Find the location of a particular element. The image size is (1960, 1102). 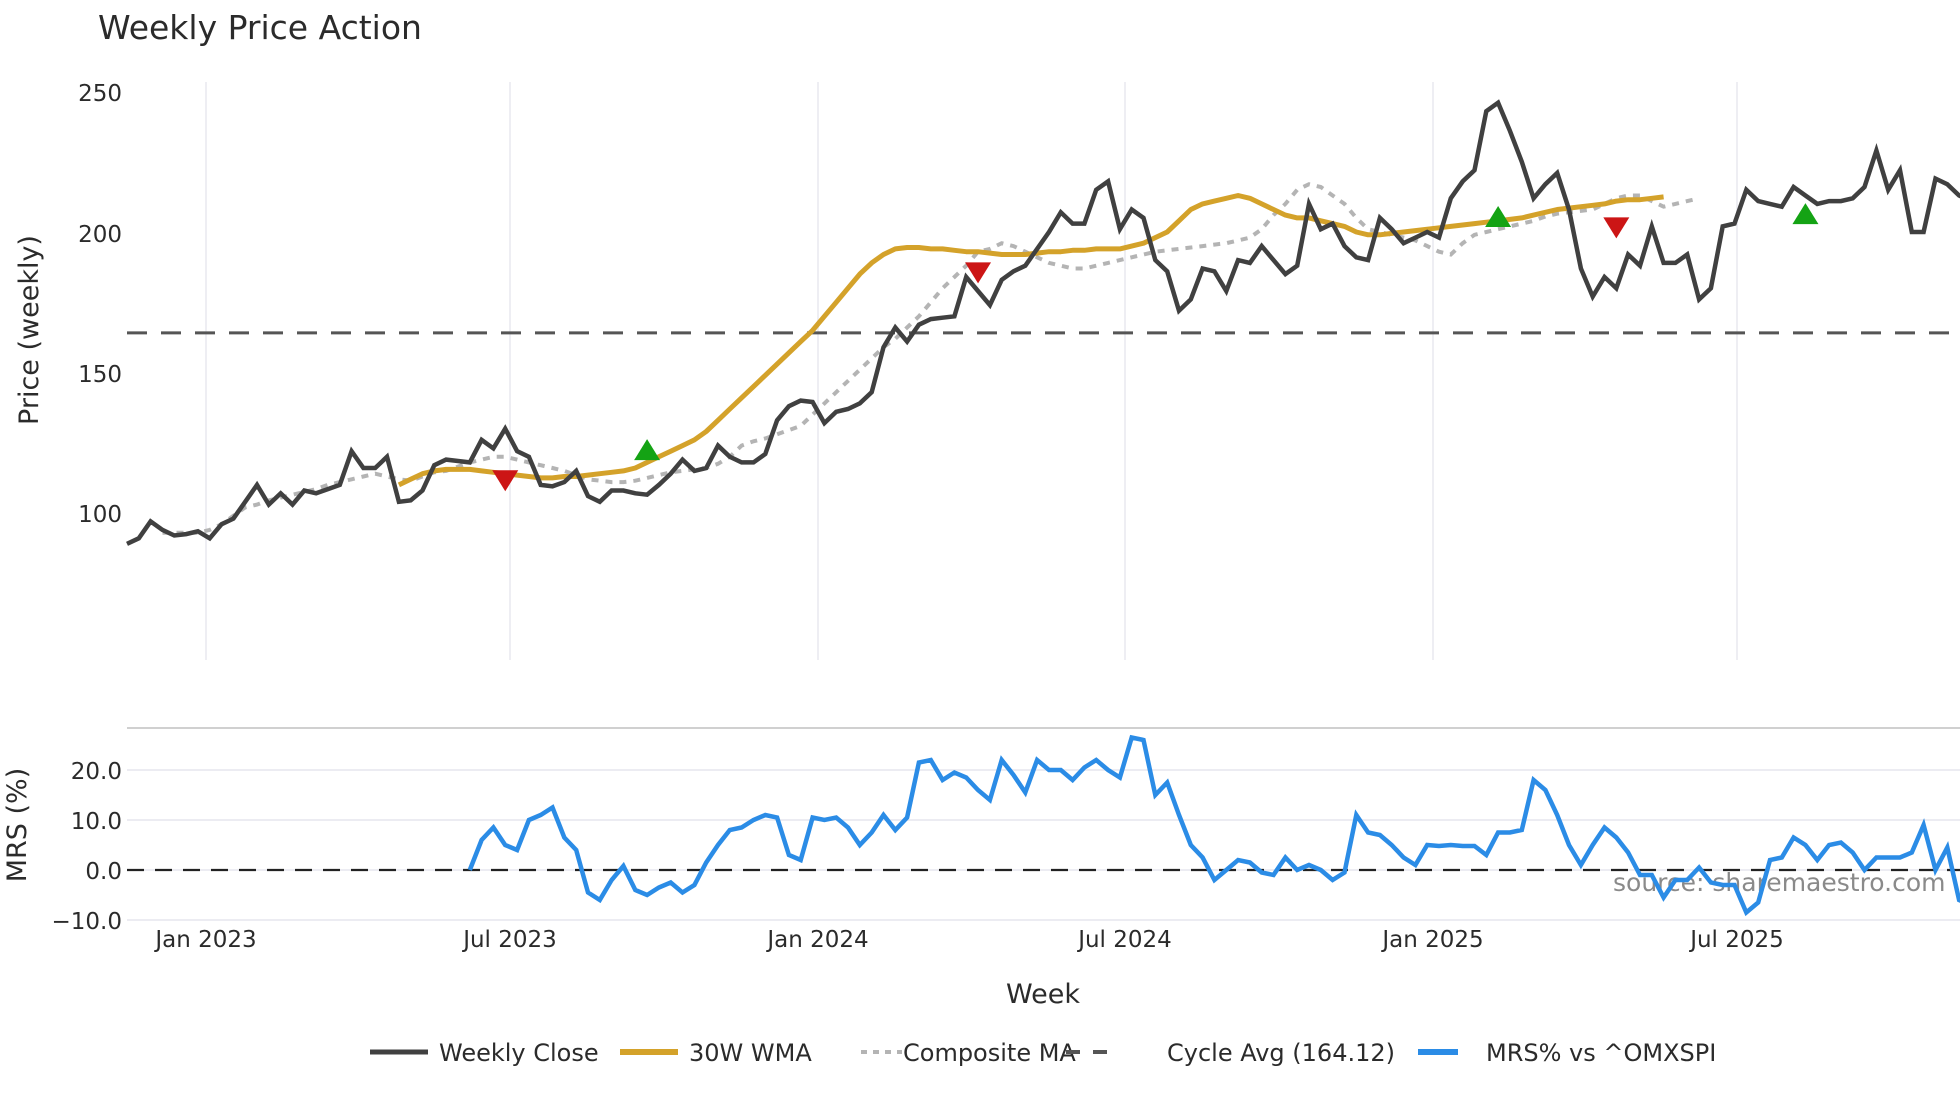

legend-item-composite-ma: Composite MA is located at coordinates (893, 1053).